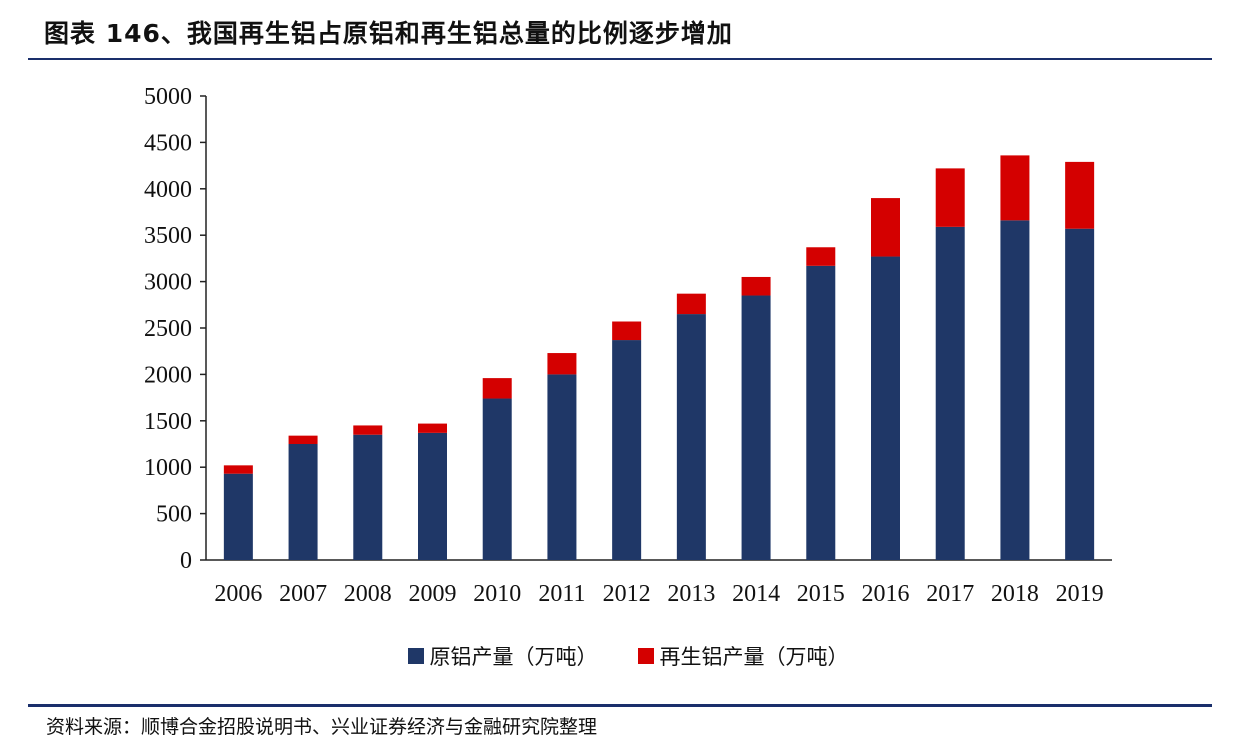 This screenshot has width=1256, height=752. Describe the element at coordinates (620, 59) in the screenshot. I see `header-rule` at that location.